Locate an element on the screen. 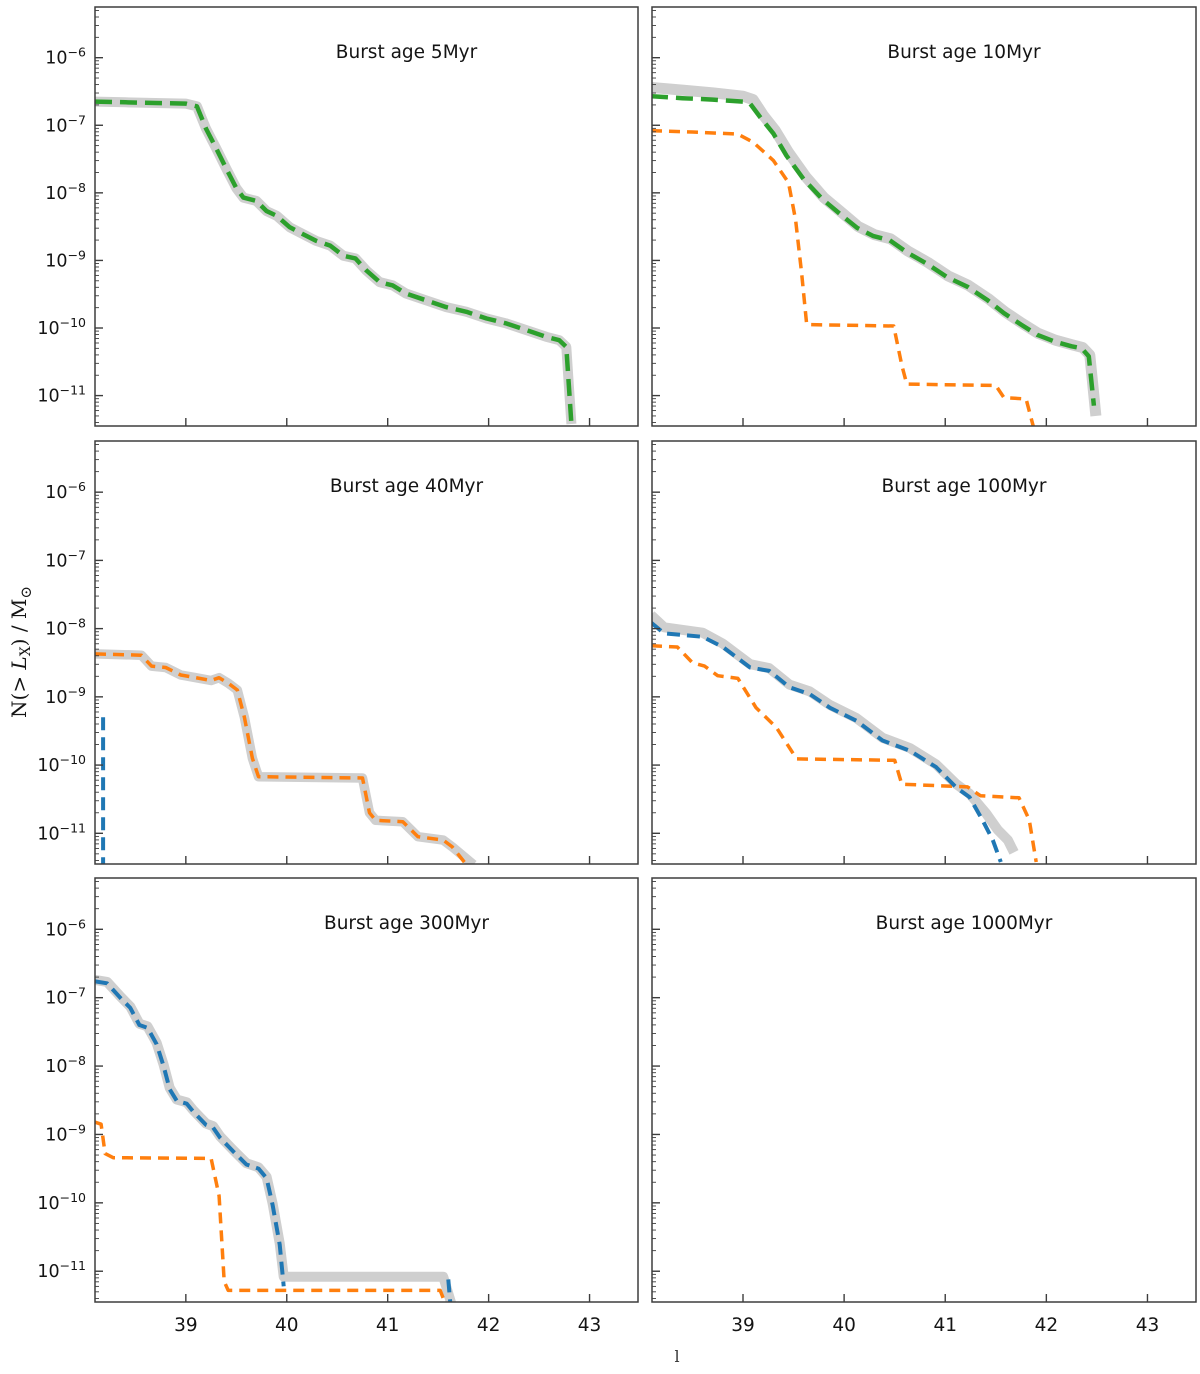 The width and height of the screenshot is (1200, 1374). panel-burst-age-100myr: Burst age 100Myr is located at coordinates (924, 652).